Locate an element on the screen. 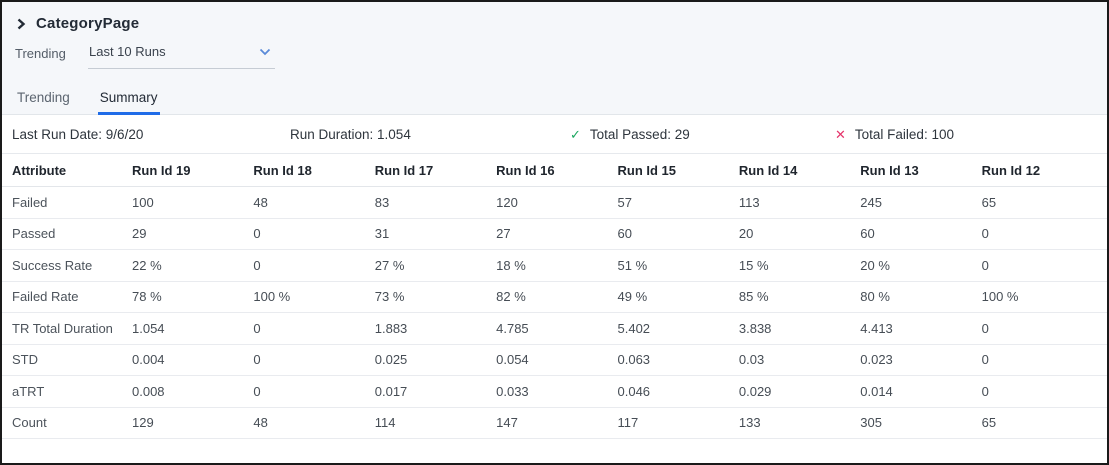 This screenshot has width=1109, height=465. value-cell: 48 is located at coordinates (260, 423).